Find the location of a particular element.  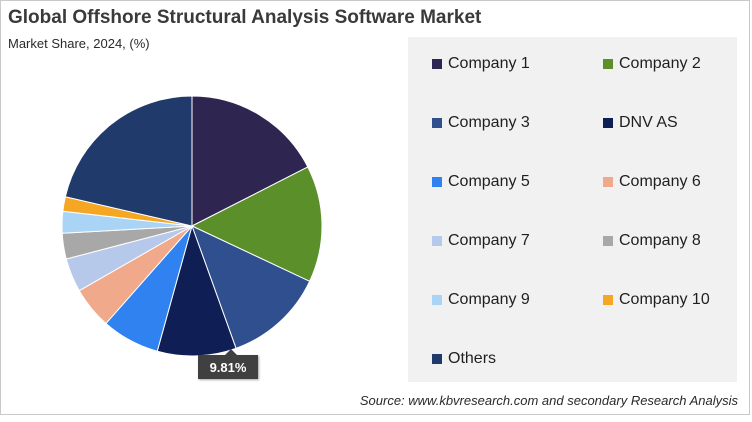

legend-item-company-9: Company 9 is located at coordinates (481, 300).